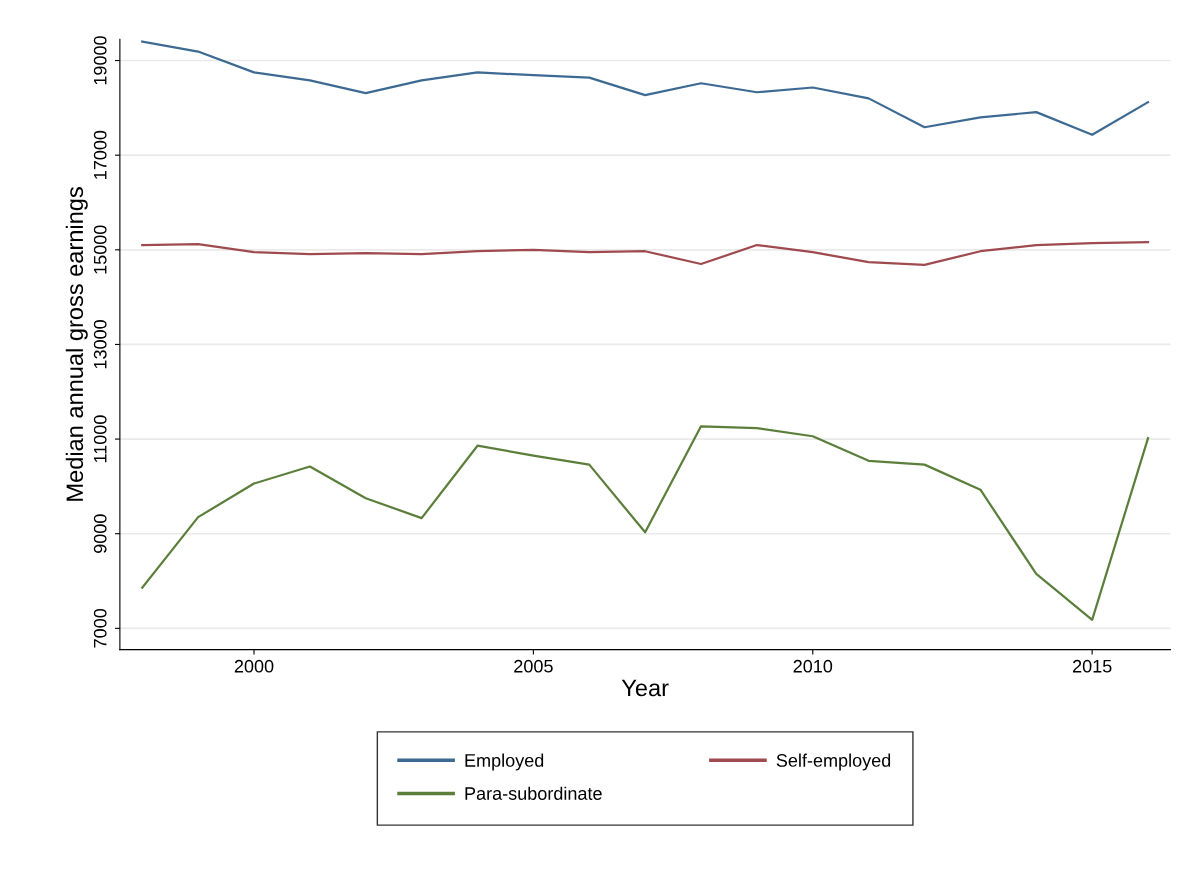 The height and width of the screenshot is (872, 1187). I want to click on x-axis-title: Year, so click(645, 688).